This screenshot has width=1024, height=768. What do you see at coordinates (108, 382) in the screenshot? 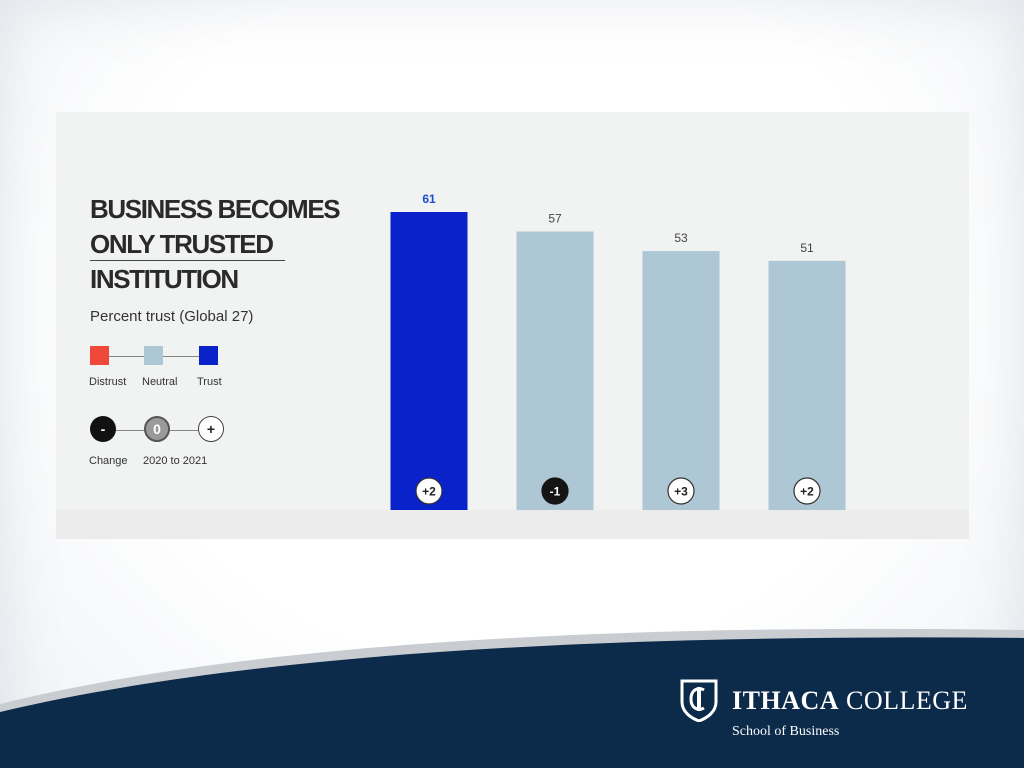
I see `legend-label-distrust: Distrust` at bounding box center [108, 382].